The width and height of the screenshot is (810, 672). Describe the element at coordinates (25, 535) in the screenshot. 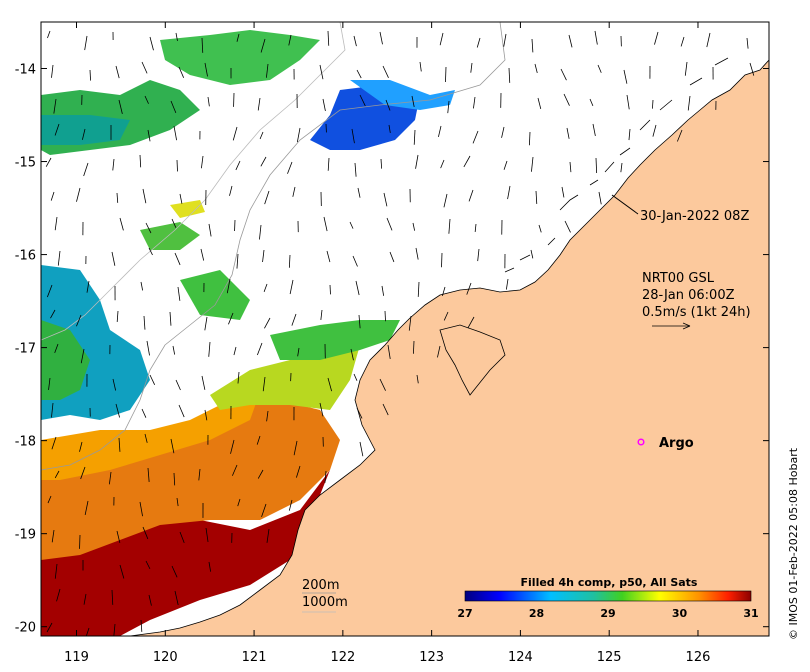

I see `lat-tick-label-5: -19` at that location.